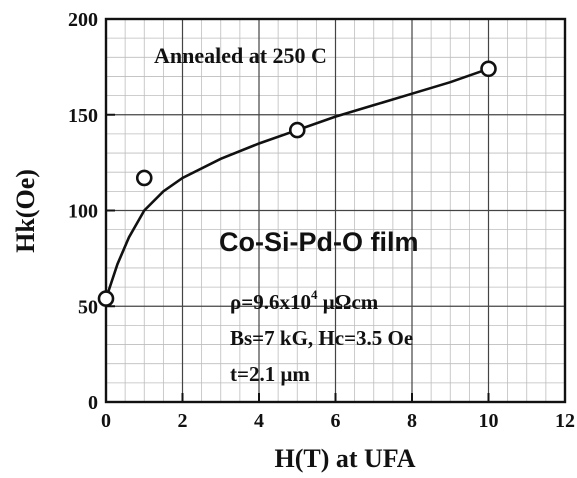  Describe the element at coordinates (83, 20) in the screenshot. I see `y-tick-label: 200` at that location.